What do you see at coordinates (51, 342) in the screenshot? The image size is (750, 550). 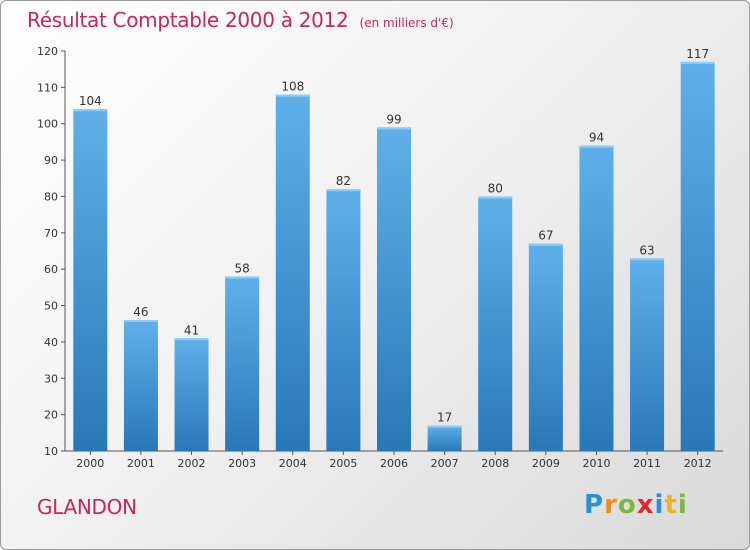 I see `y-tick-label: 40` at bounding box center [51, 342].